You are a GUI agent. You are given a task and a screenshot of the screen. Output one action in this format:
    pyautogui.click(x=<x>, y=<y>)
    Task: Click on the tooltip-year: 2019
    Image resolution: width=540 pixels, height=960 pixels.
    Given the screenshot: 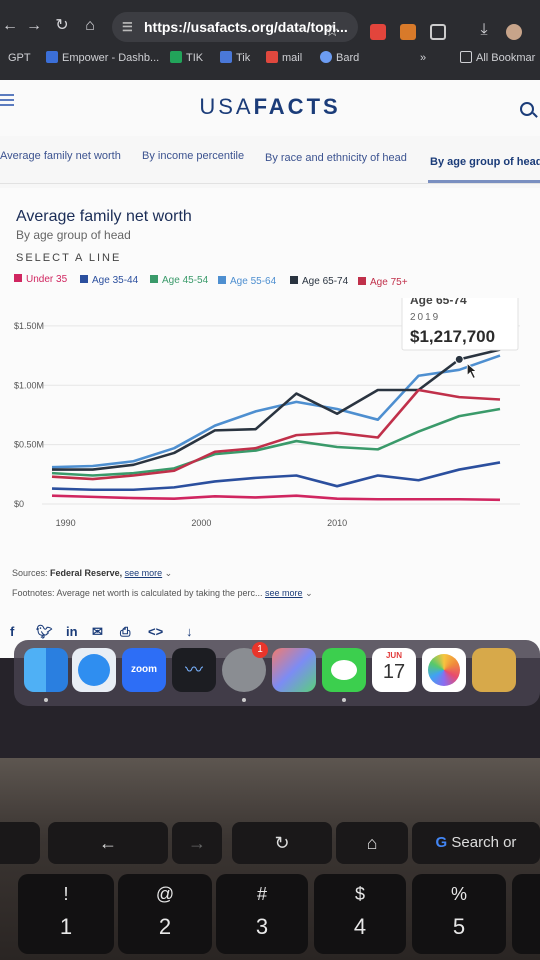 What is the action you would take?
    pyautogui.click(x=425, y=317)
    